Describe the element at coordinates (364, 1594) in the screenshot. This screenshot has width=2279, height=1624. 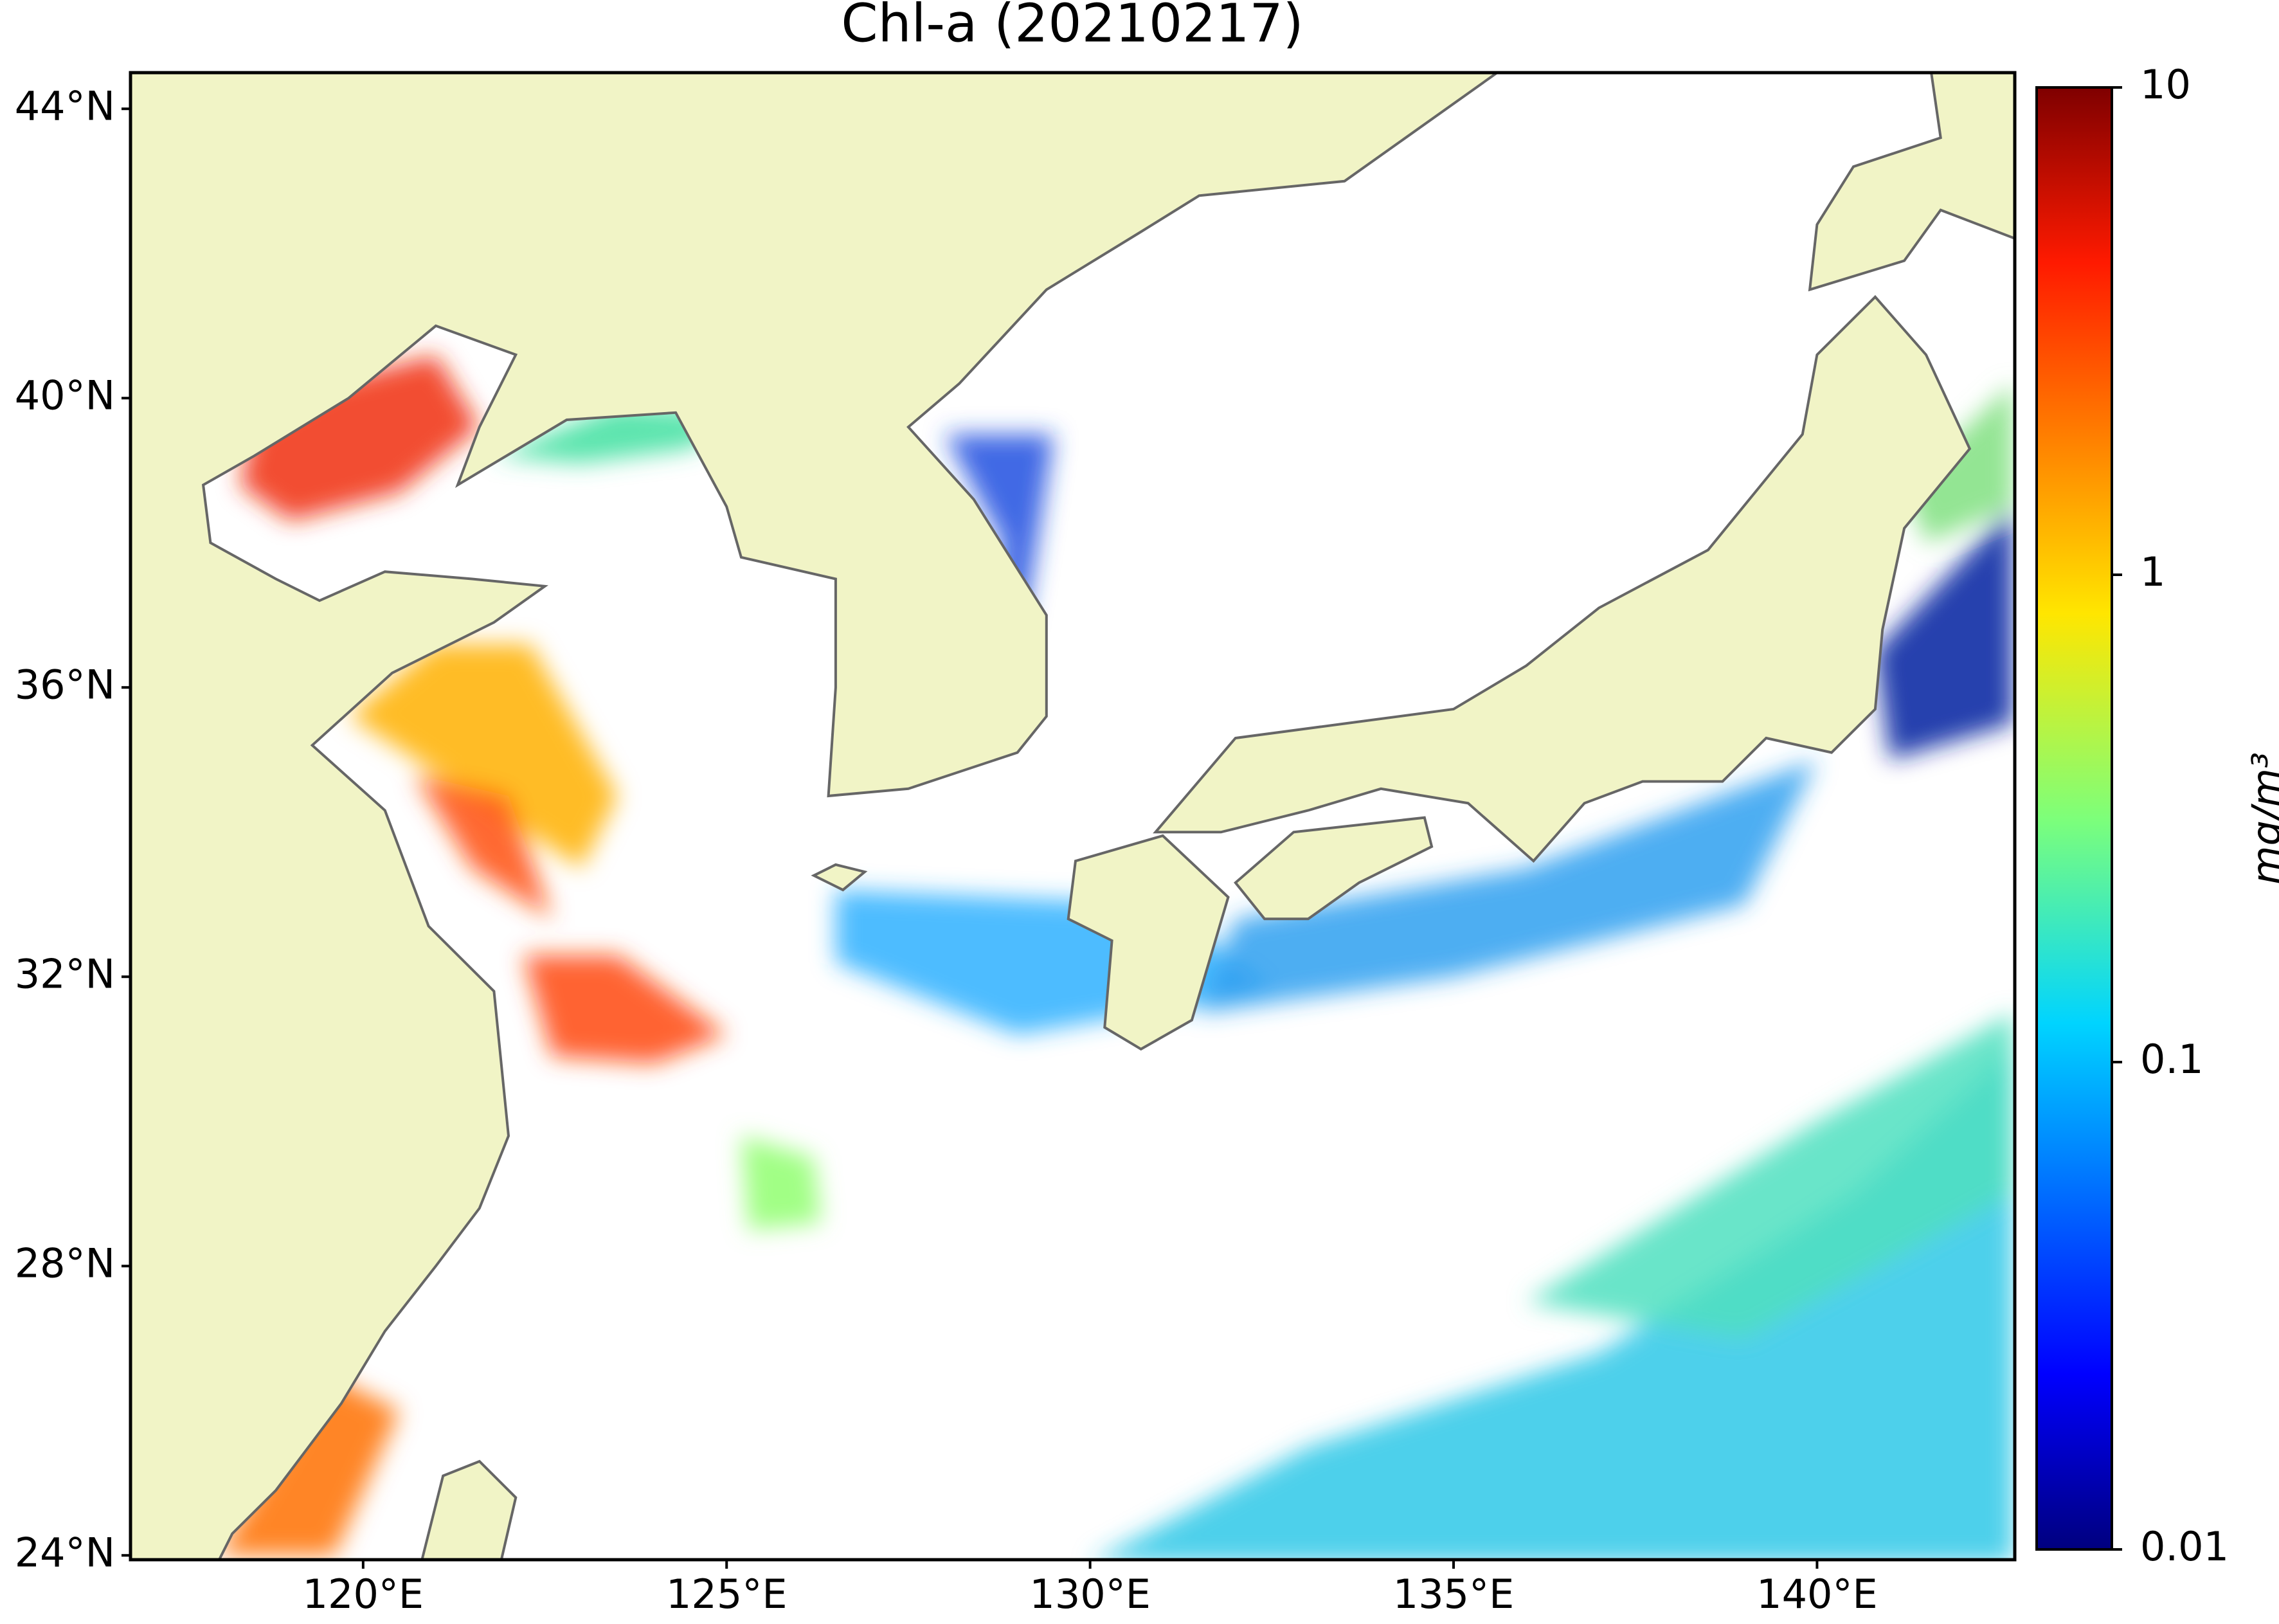
I see `x-tick-label: 120°E` at that location.